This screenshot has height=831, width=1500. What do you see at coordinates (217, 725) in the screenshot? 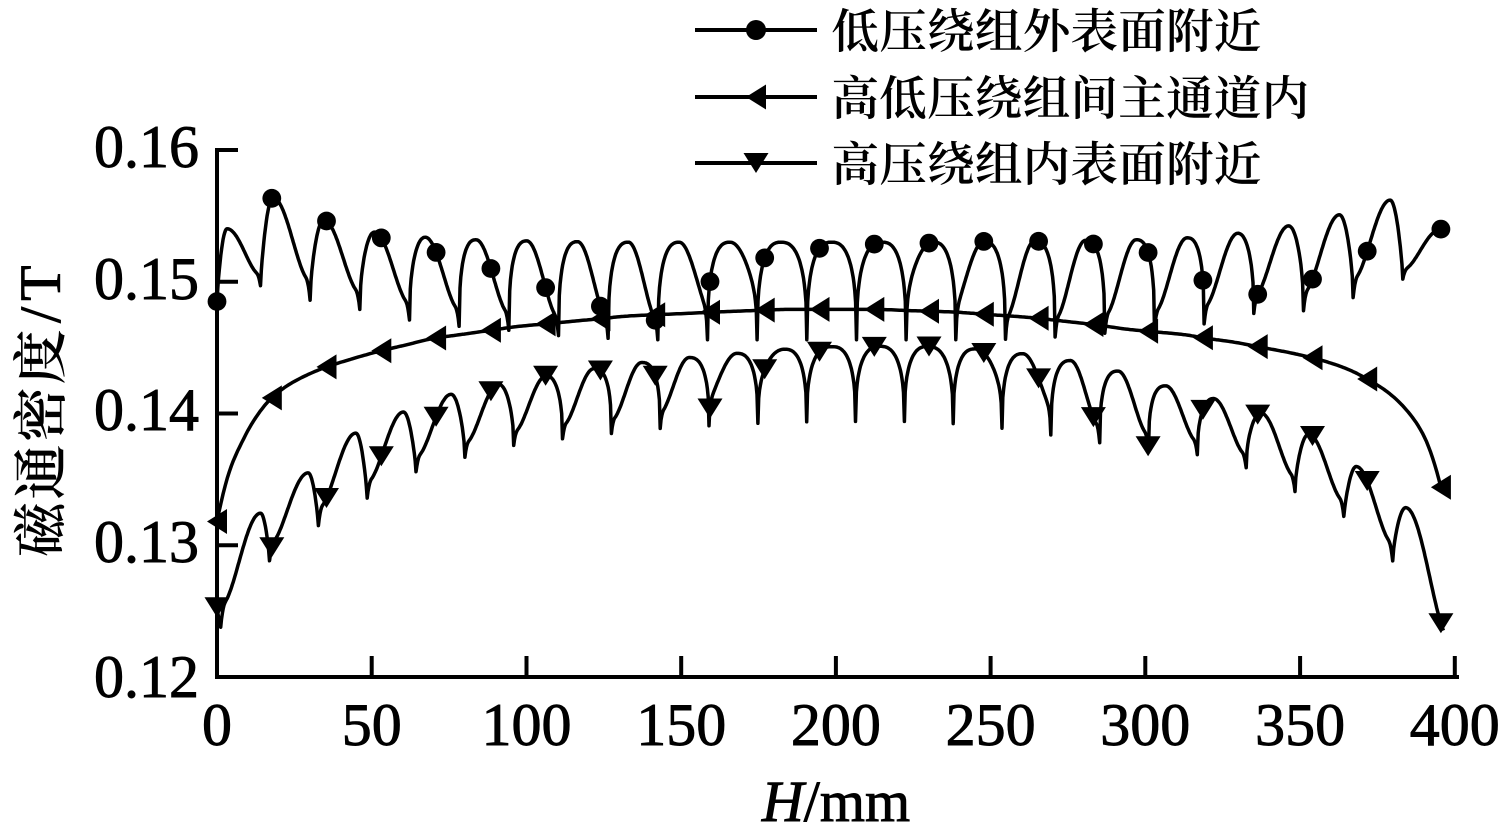
I see `svg-text: 0` at bounding box center [217, 725].